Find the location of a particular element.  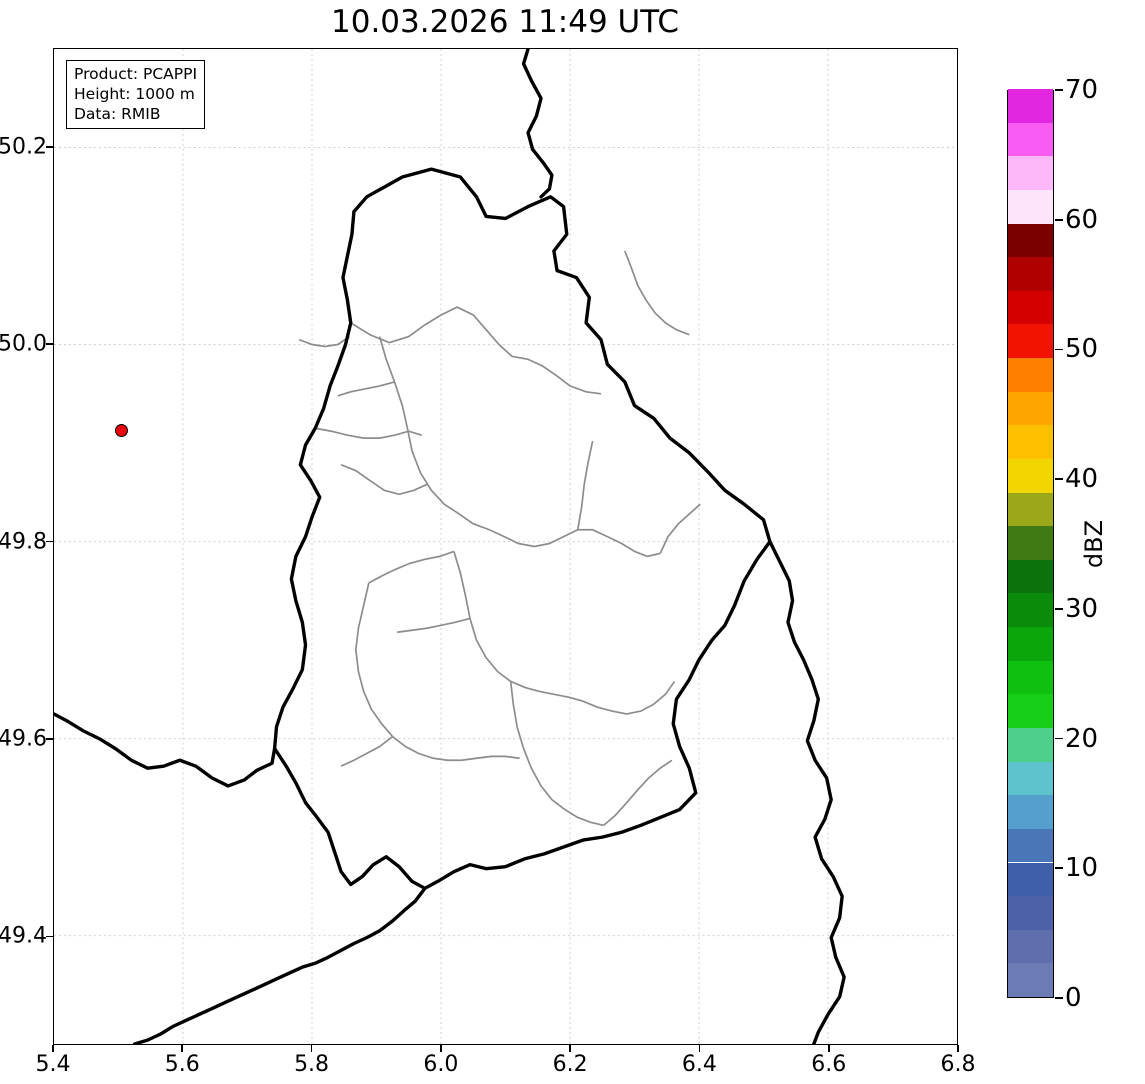

colorbar is located at coordinates (1030, 543).